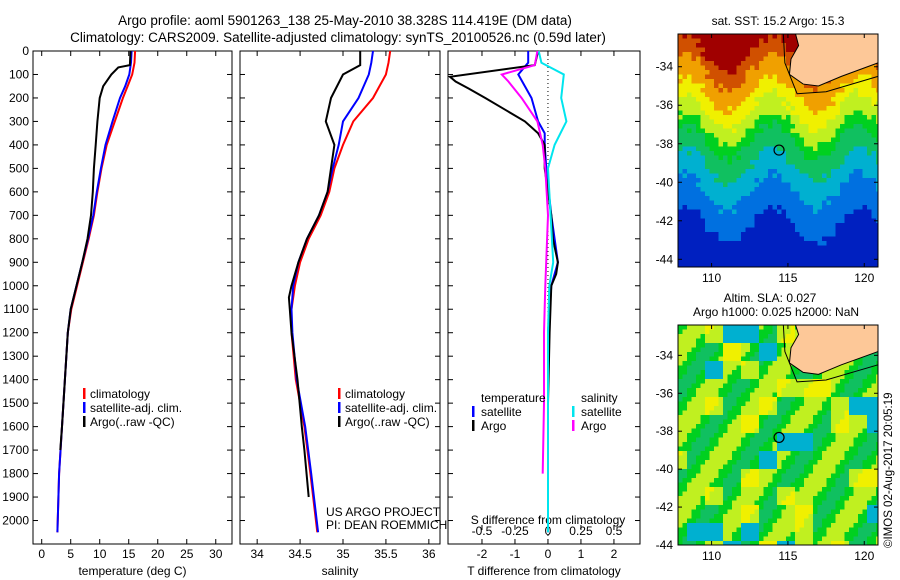 The image size is (900, 580). I want to click on x-tick-label: 5, so click(70, 554).